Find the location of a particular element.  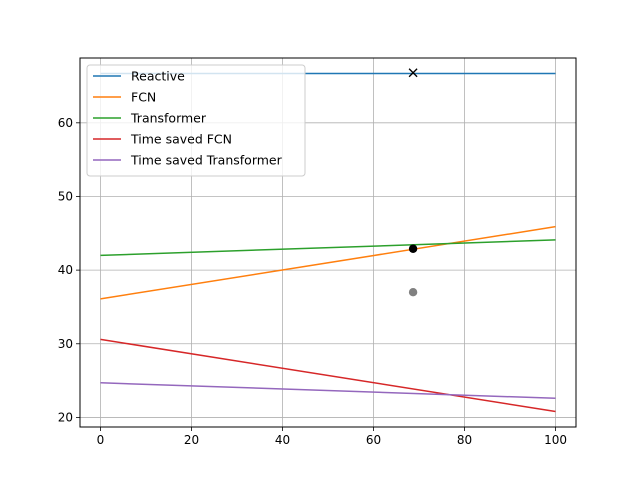

legend-label: Time saved FCN is located at coordinates (181, 139).